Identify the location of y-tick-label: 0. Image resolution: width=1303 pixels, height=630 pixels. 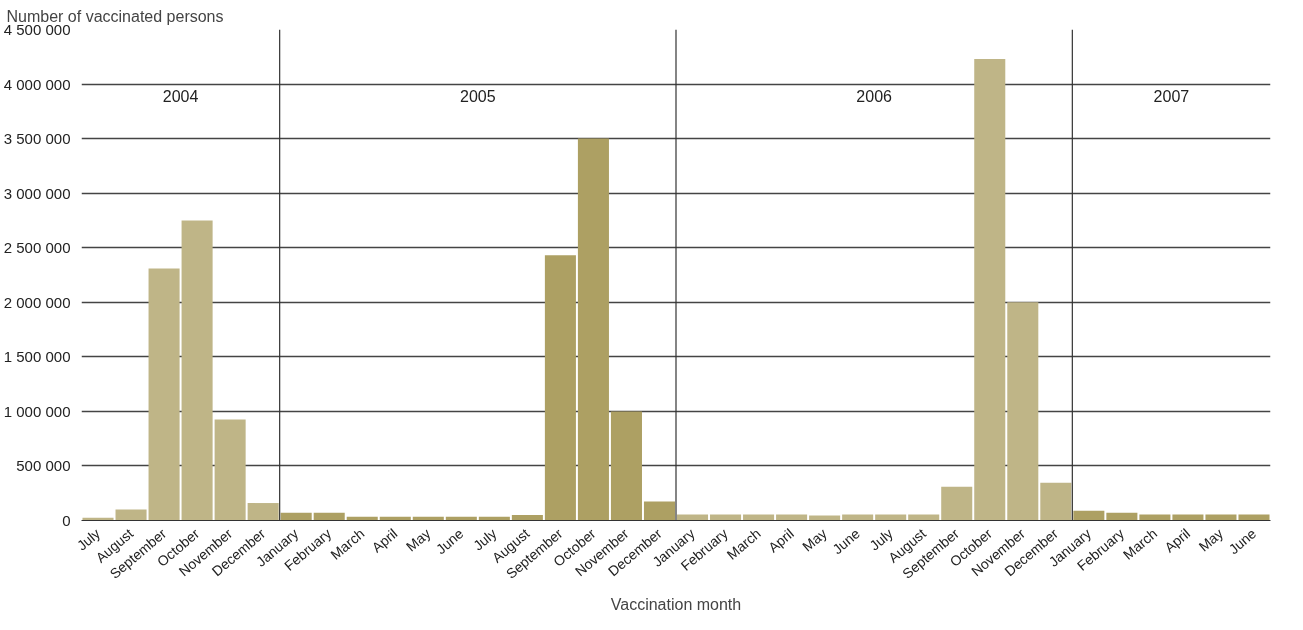
(66, 520).